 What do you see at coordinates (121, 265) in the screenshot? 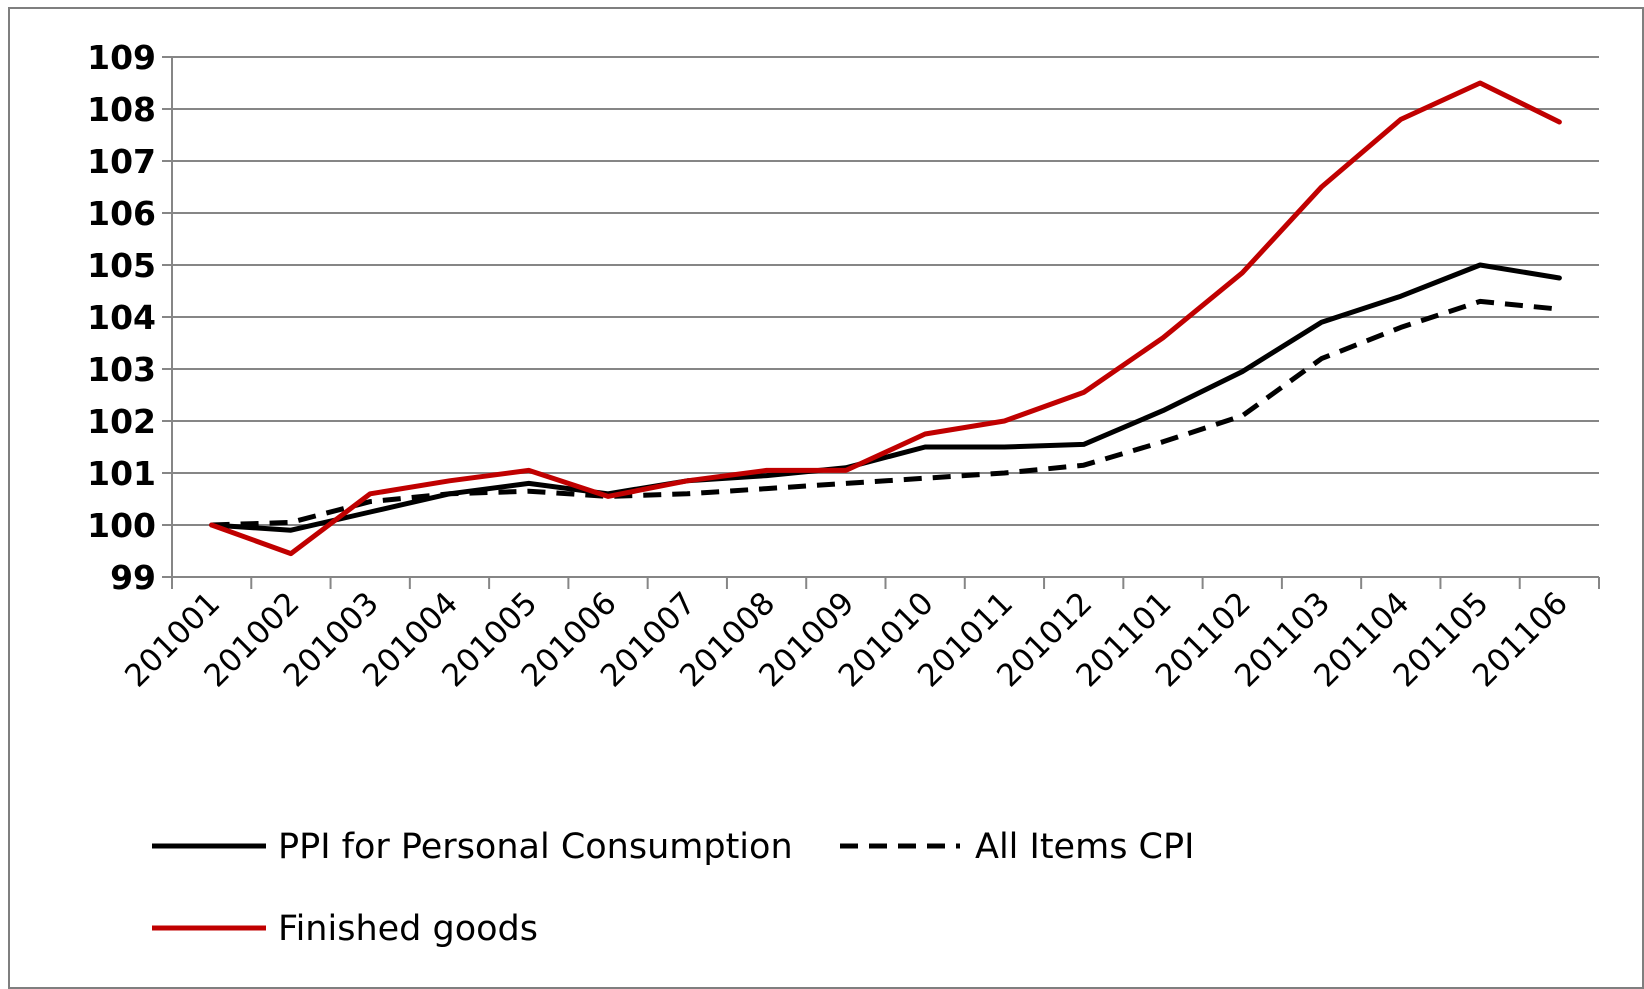
I see `y-tick-label: 105` at bounding box center [121, 265].